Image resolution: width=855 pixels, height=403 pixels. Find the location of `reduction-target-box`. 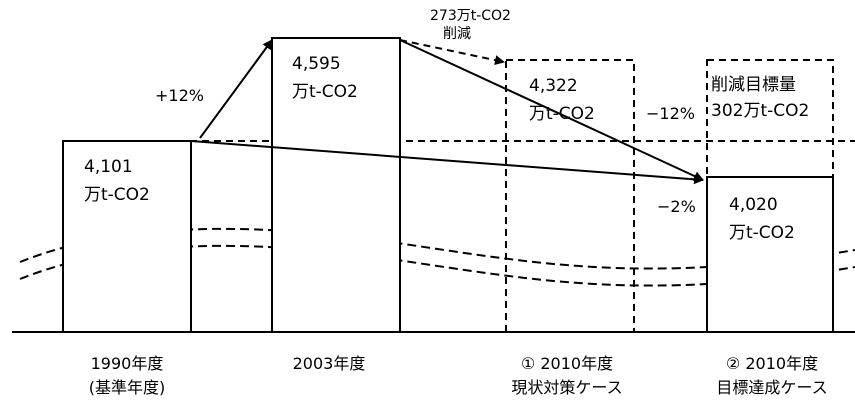

reduction-target-box is located at coordinates (770, 118).